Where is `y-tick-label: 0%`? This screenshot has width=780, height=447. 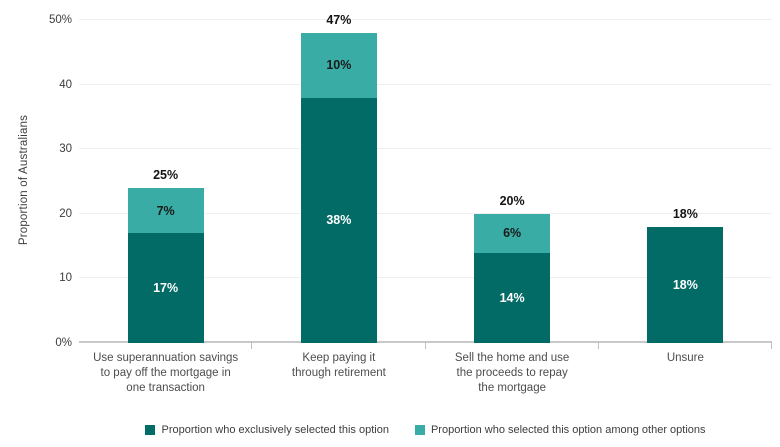
y-tick-label: 0% is located at coordinates (63, 343).